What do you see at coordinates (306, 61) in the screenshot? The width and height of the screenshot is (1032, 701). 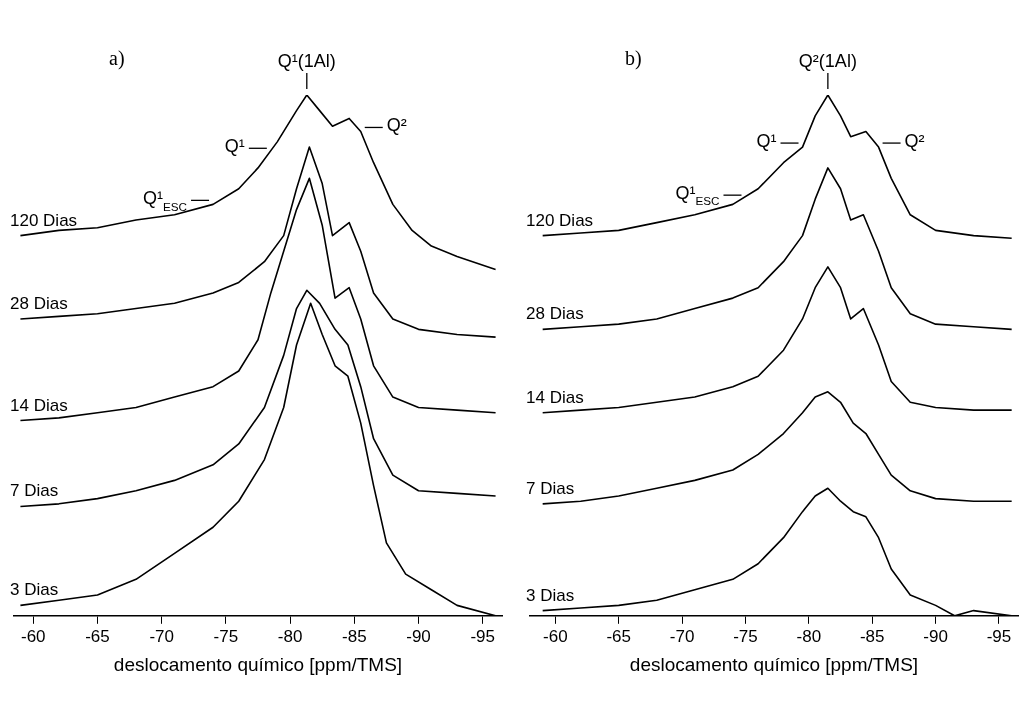 I see `annotation: Q¹(1Al)` at bounding box center [306, 61].